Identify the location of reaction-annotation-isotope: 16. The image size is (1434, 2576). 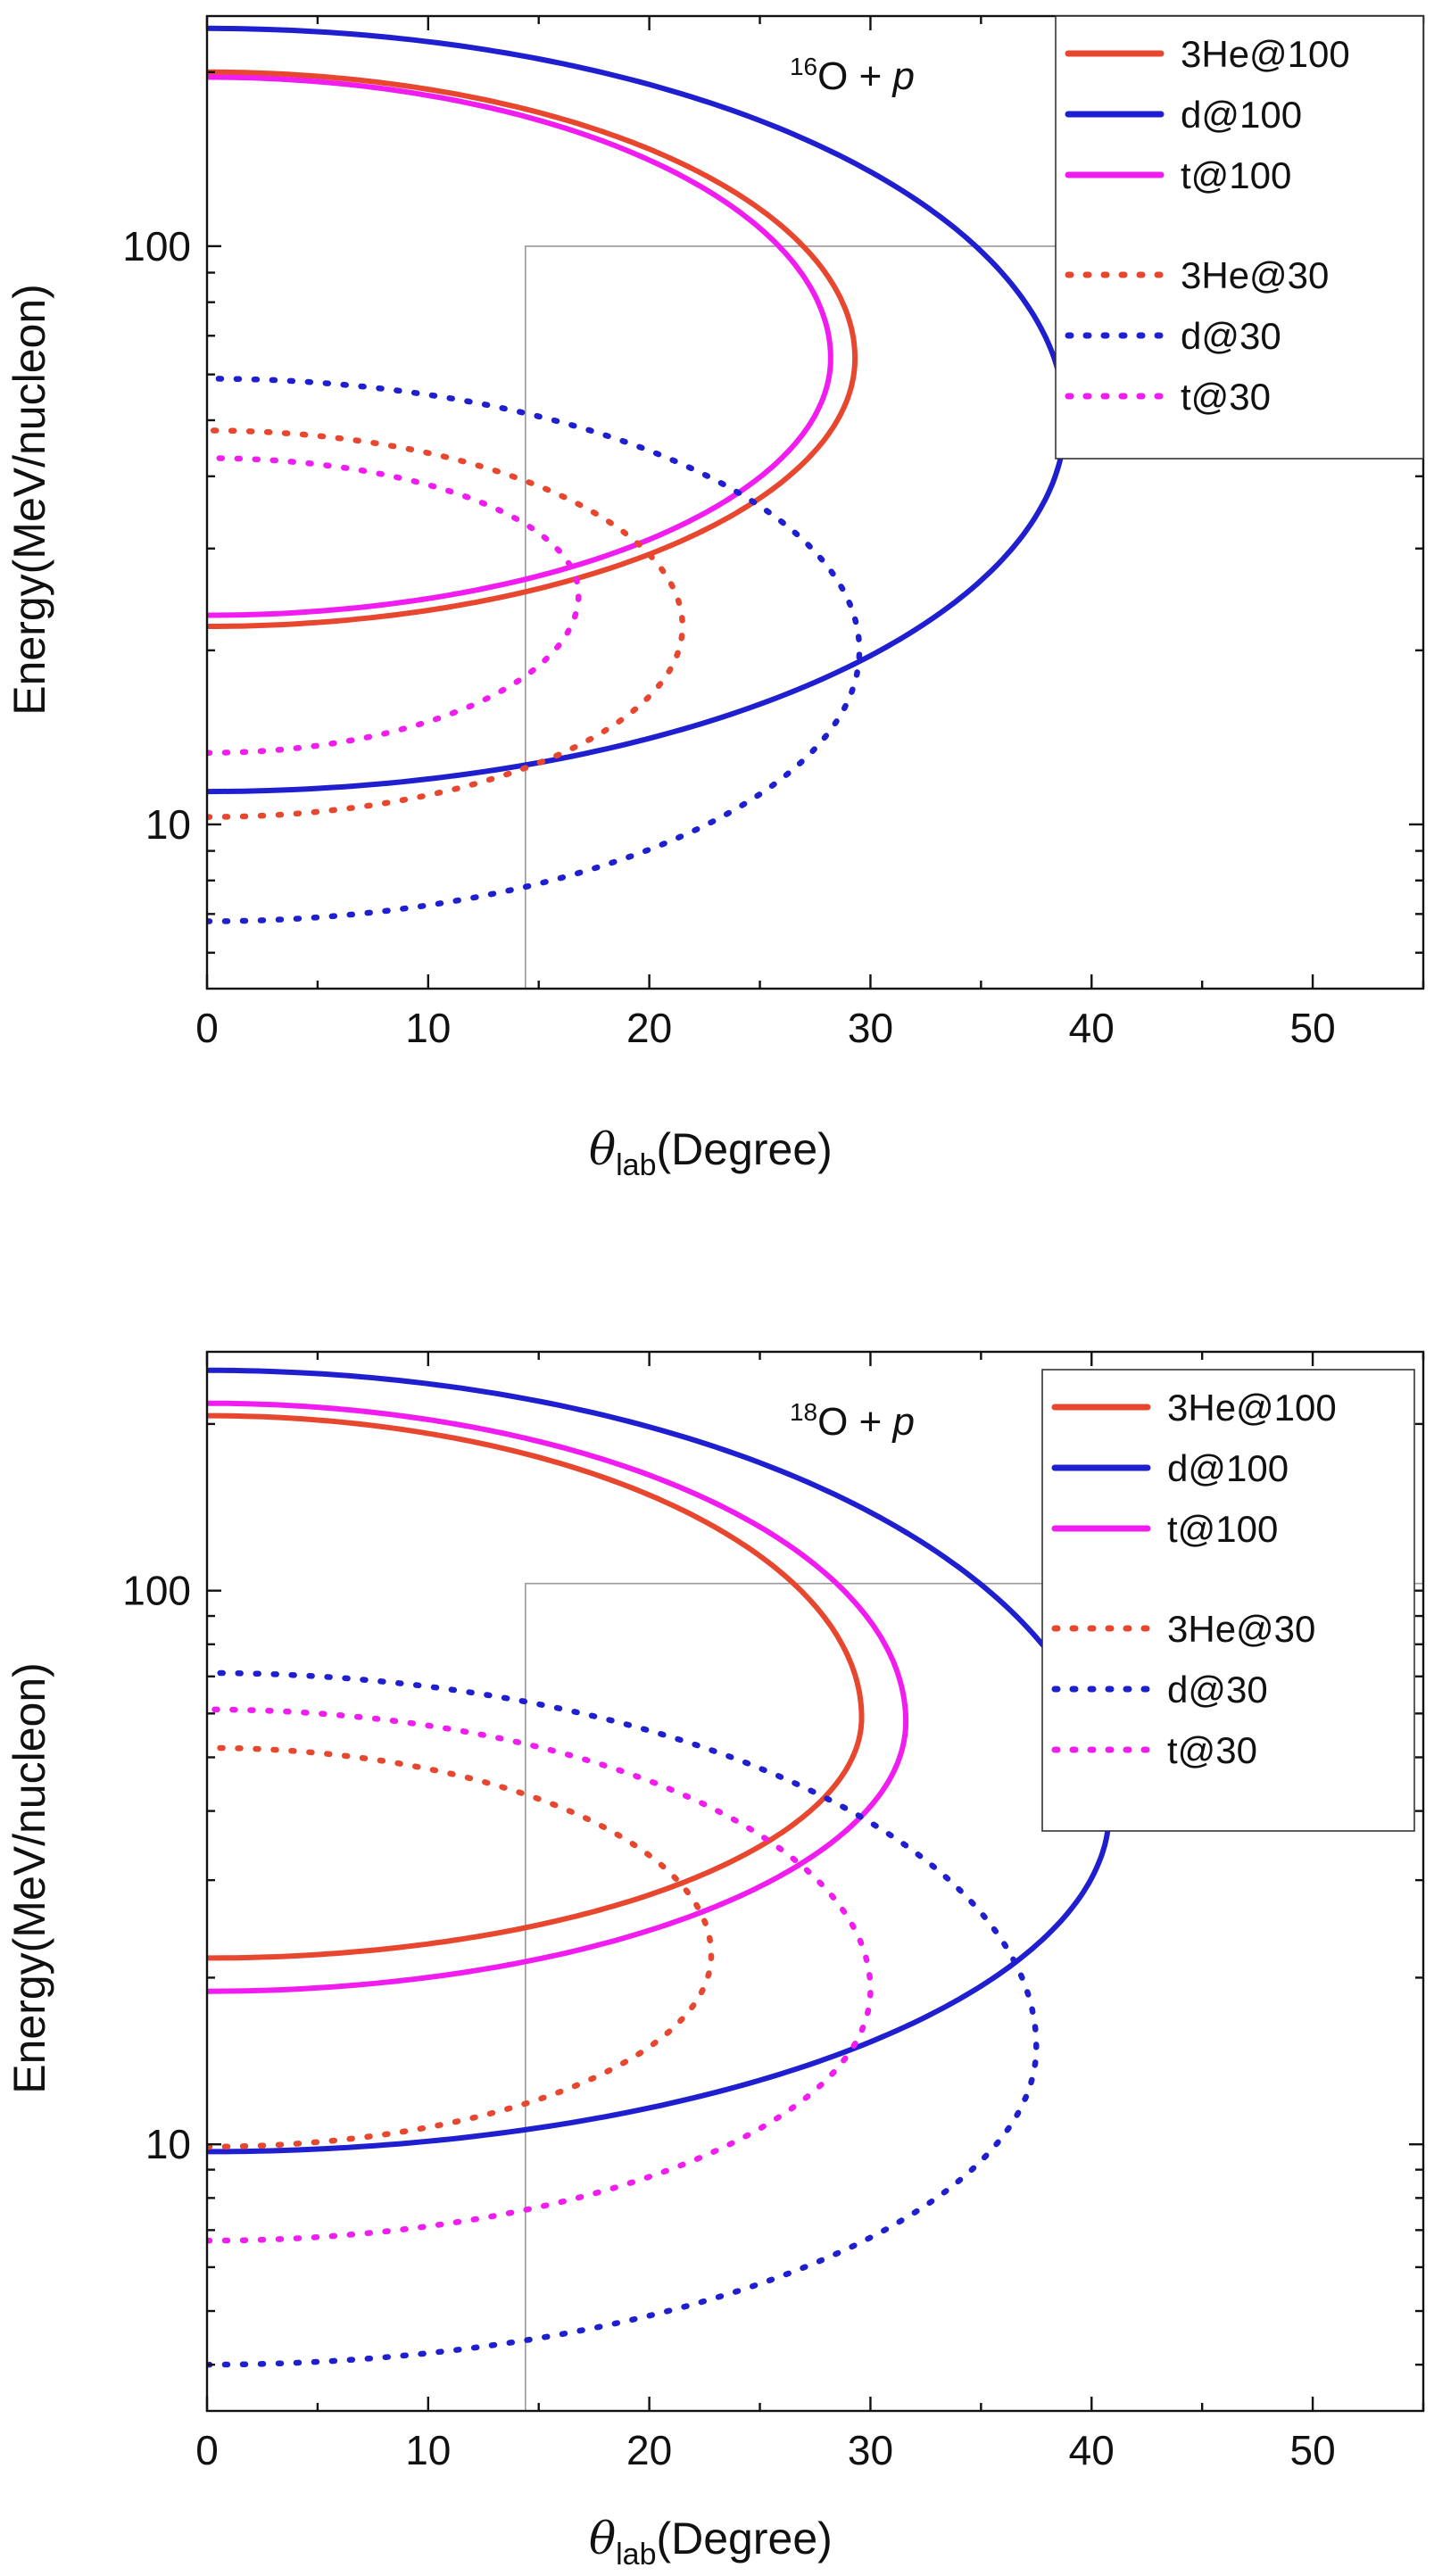
(803, 66).